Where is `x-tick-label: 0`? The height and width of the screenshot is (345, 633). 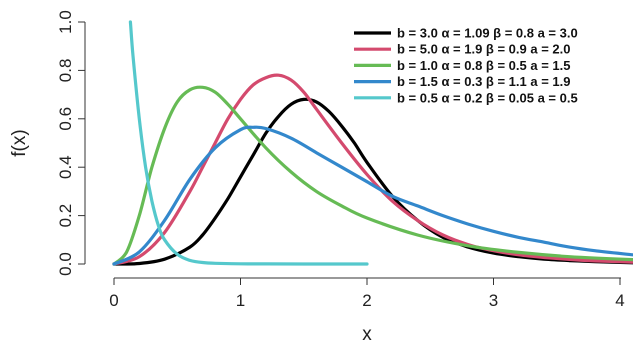
x-tick-label: 0 is located at coordinates (113, 300).